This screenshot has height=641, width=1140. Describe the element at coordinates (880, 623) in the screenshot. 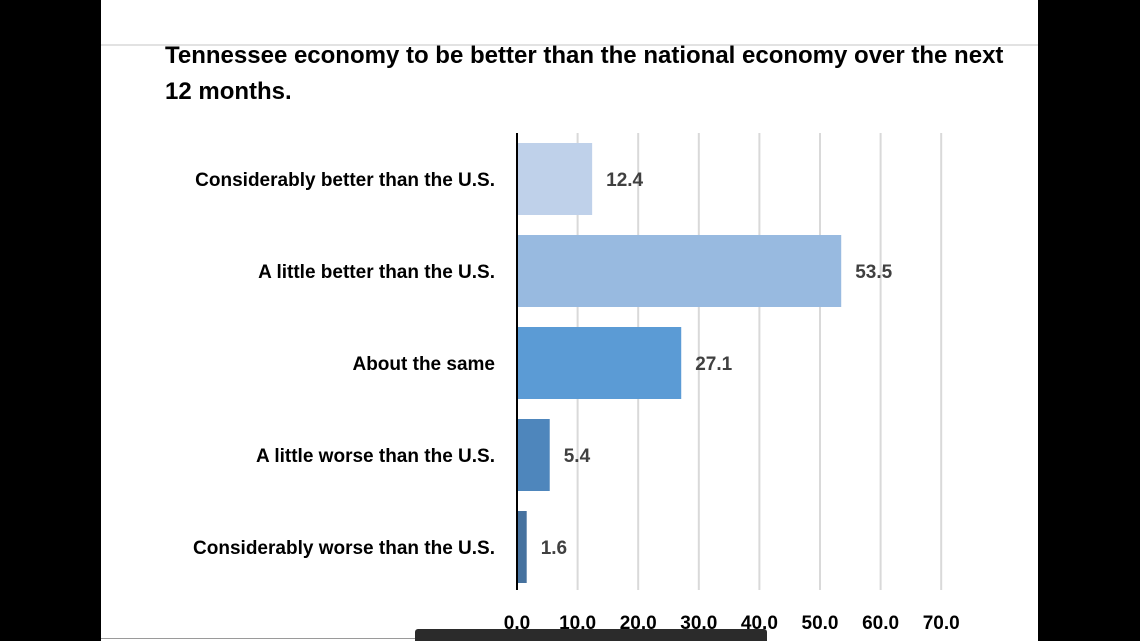

I see `x-tick-label: 60.0` at that location.